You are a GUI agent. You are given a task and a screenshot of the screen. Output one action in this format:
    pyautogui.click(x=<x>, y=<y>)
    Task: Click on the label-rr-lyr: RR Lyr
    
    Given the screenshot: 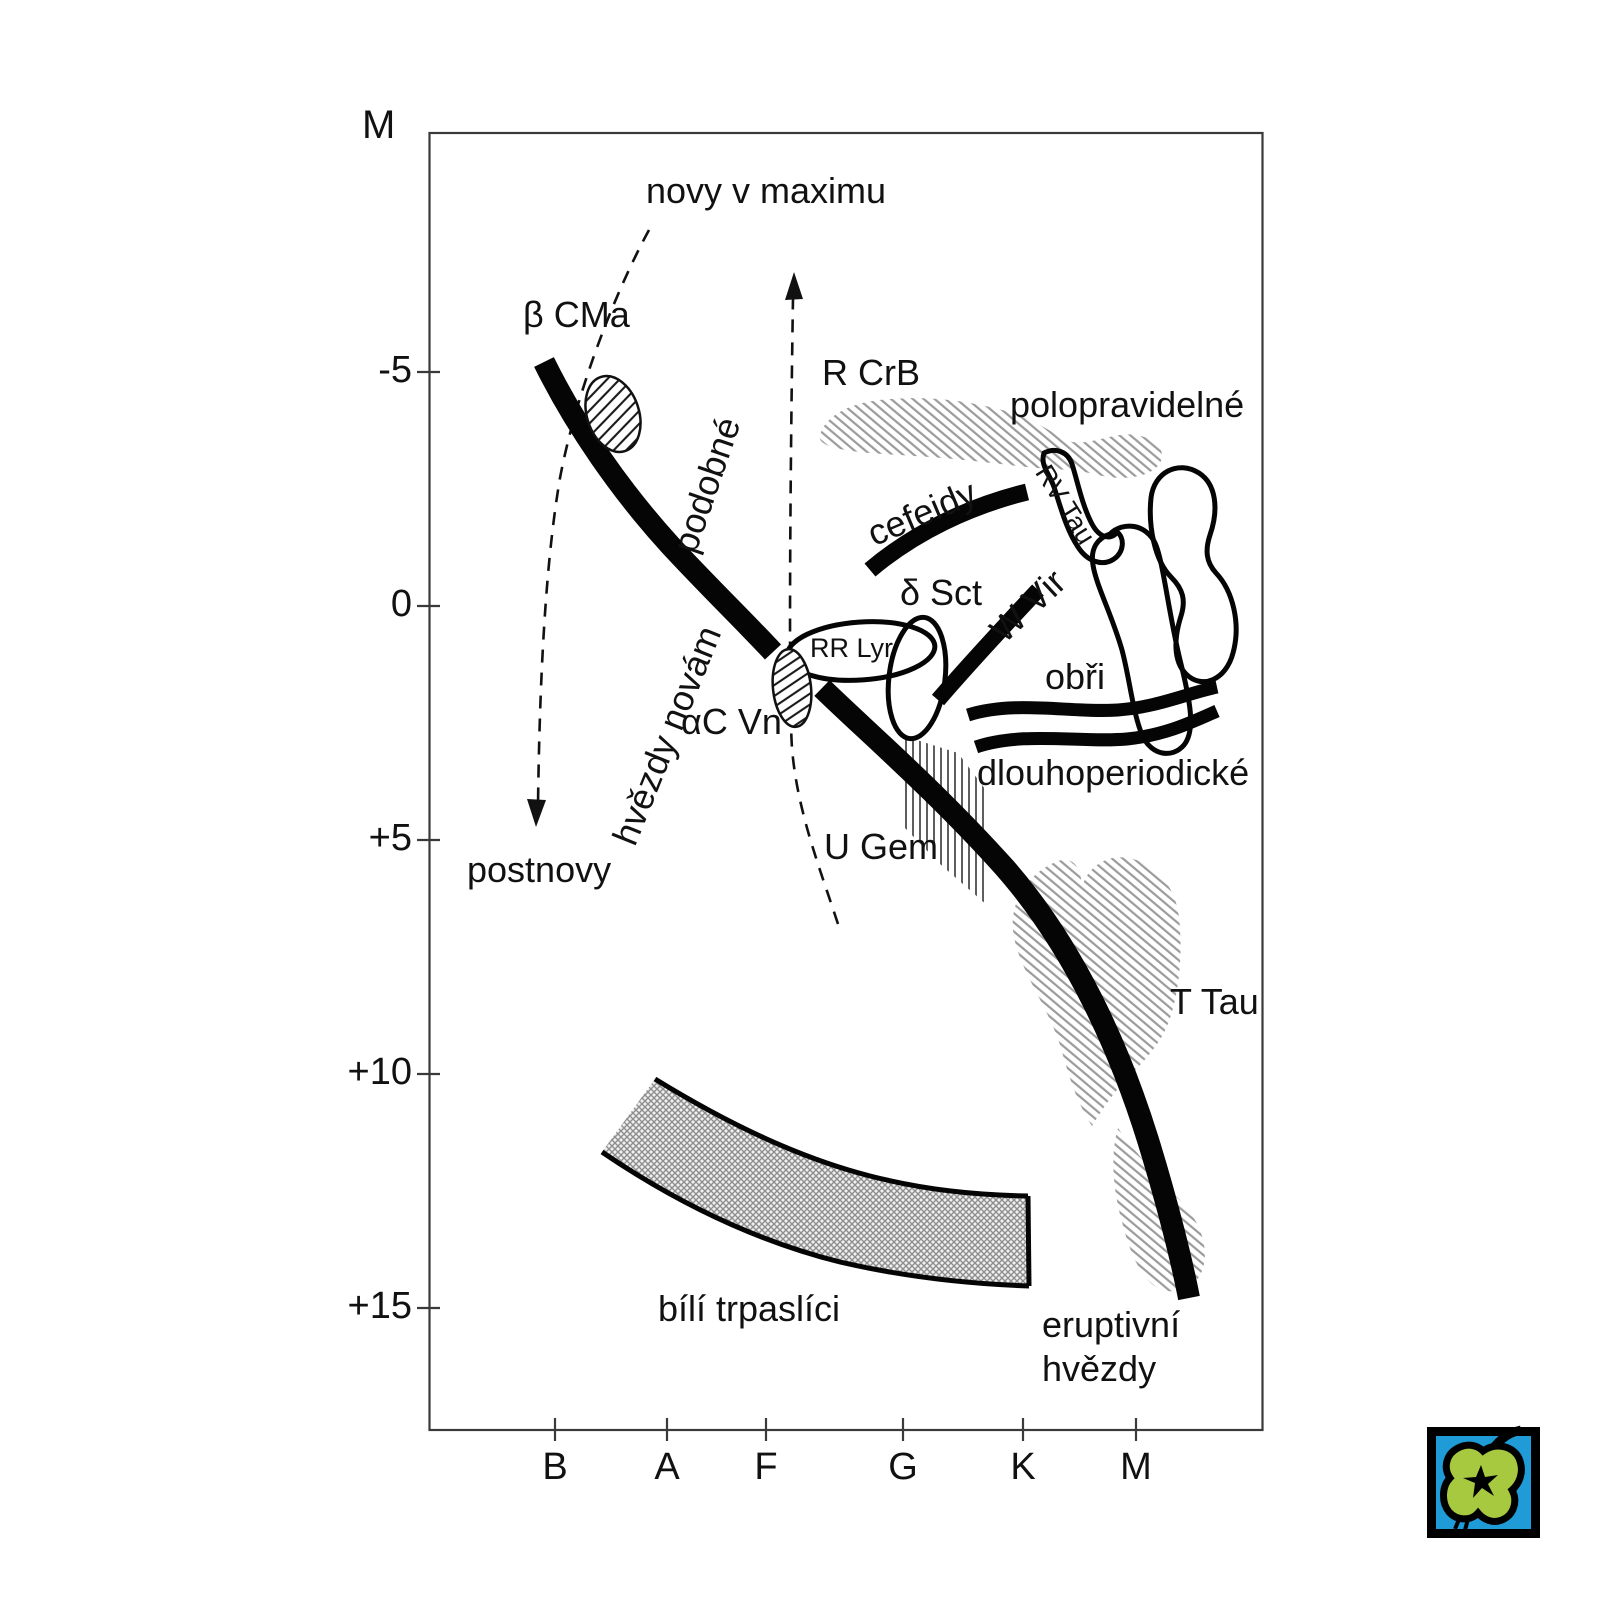 What is the action you would take?
    pyautogui.click(x=852, y=648)
    